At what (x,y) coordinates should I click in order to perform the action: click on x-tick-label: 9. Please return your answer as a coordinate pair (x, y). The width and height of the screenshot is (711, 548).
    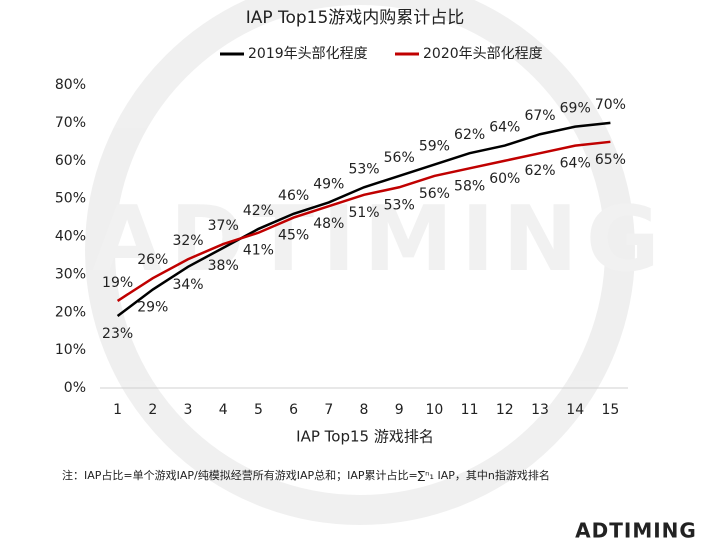
    Looking at the image, I should click on (399, 410).